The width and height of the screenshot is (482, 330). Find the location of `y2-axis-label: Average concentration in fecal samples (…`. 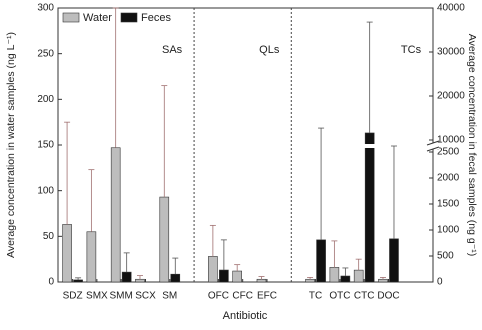

y2-axis-label: Average concentration in fecal samples (… is located at coordinates (472, 145).